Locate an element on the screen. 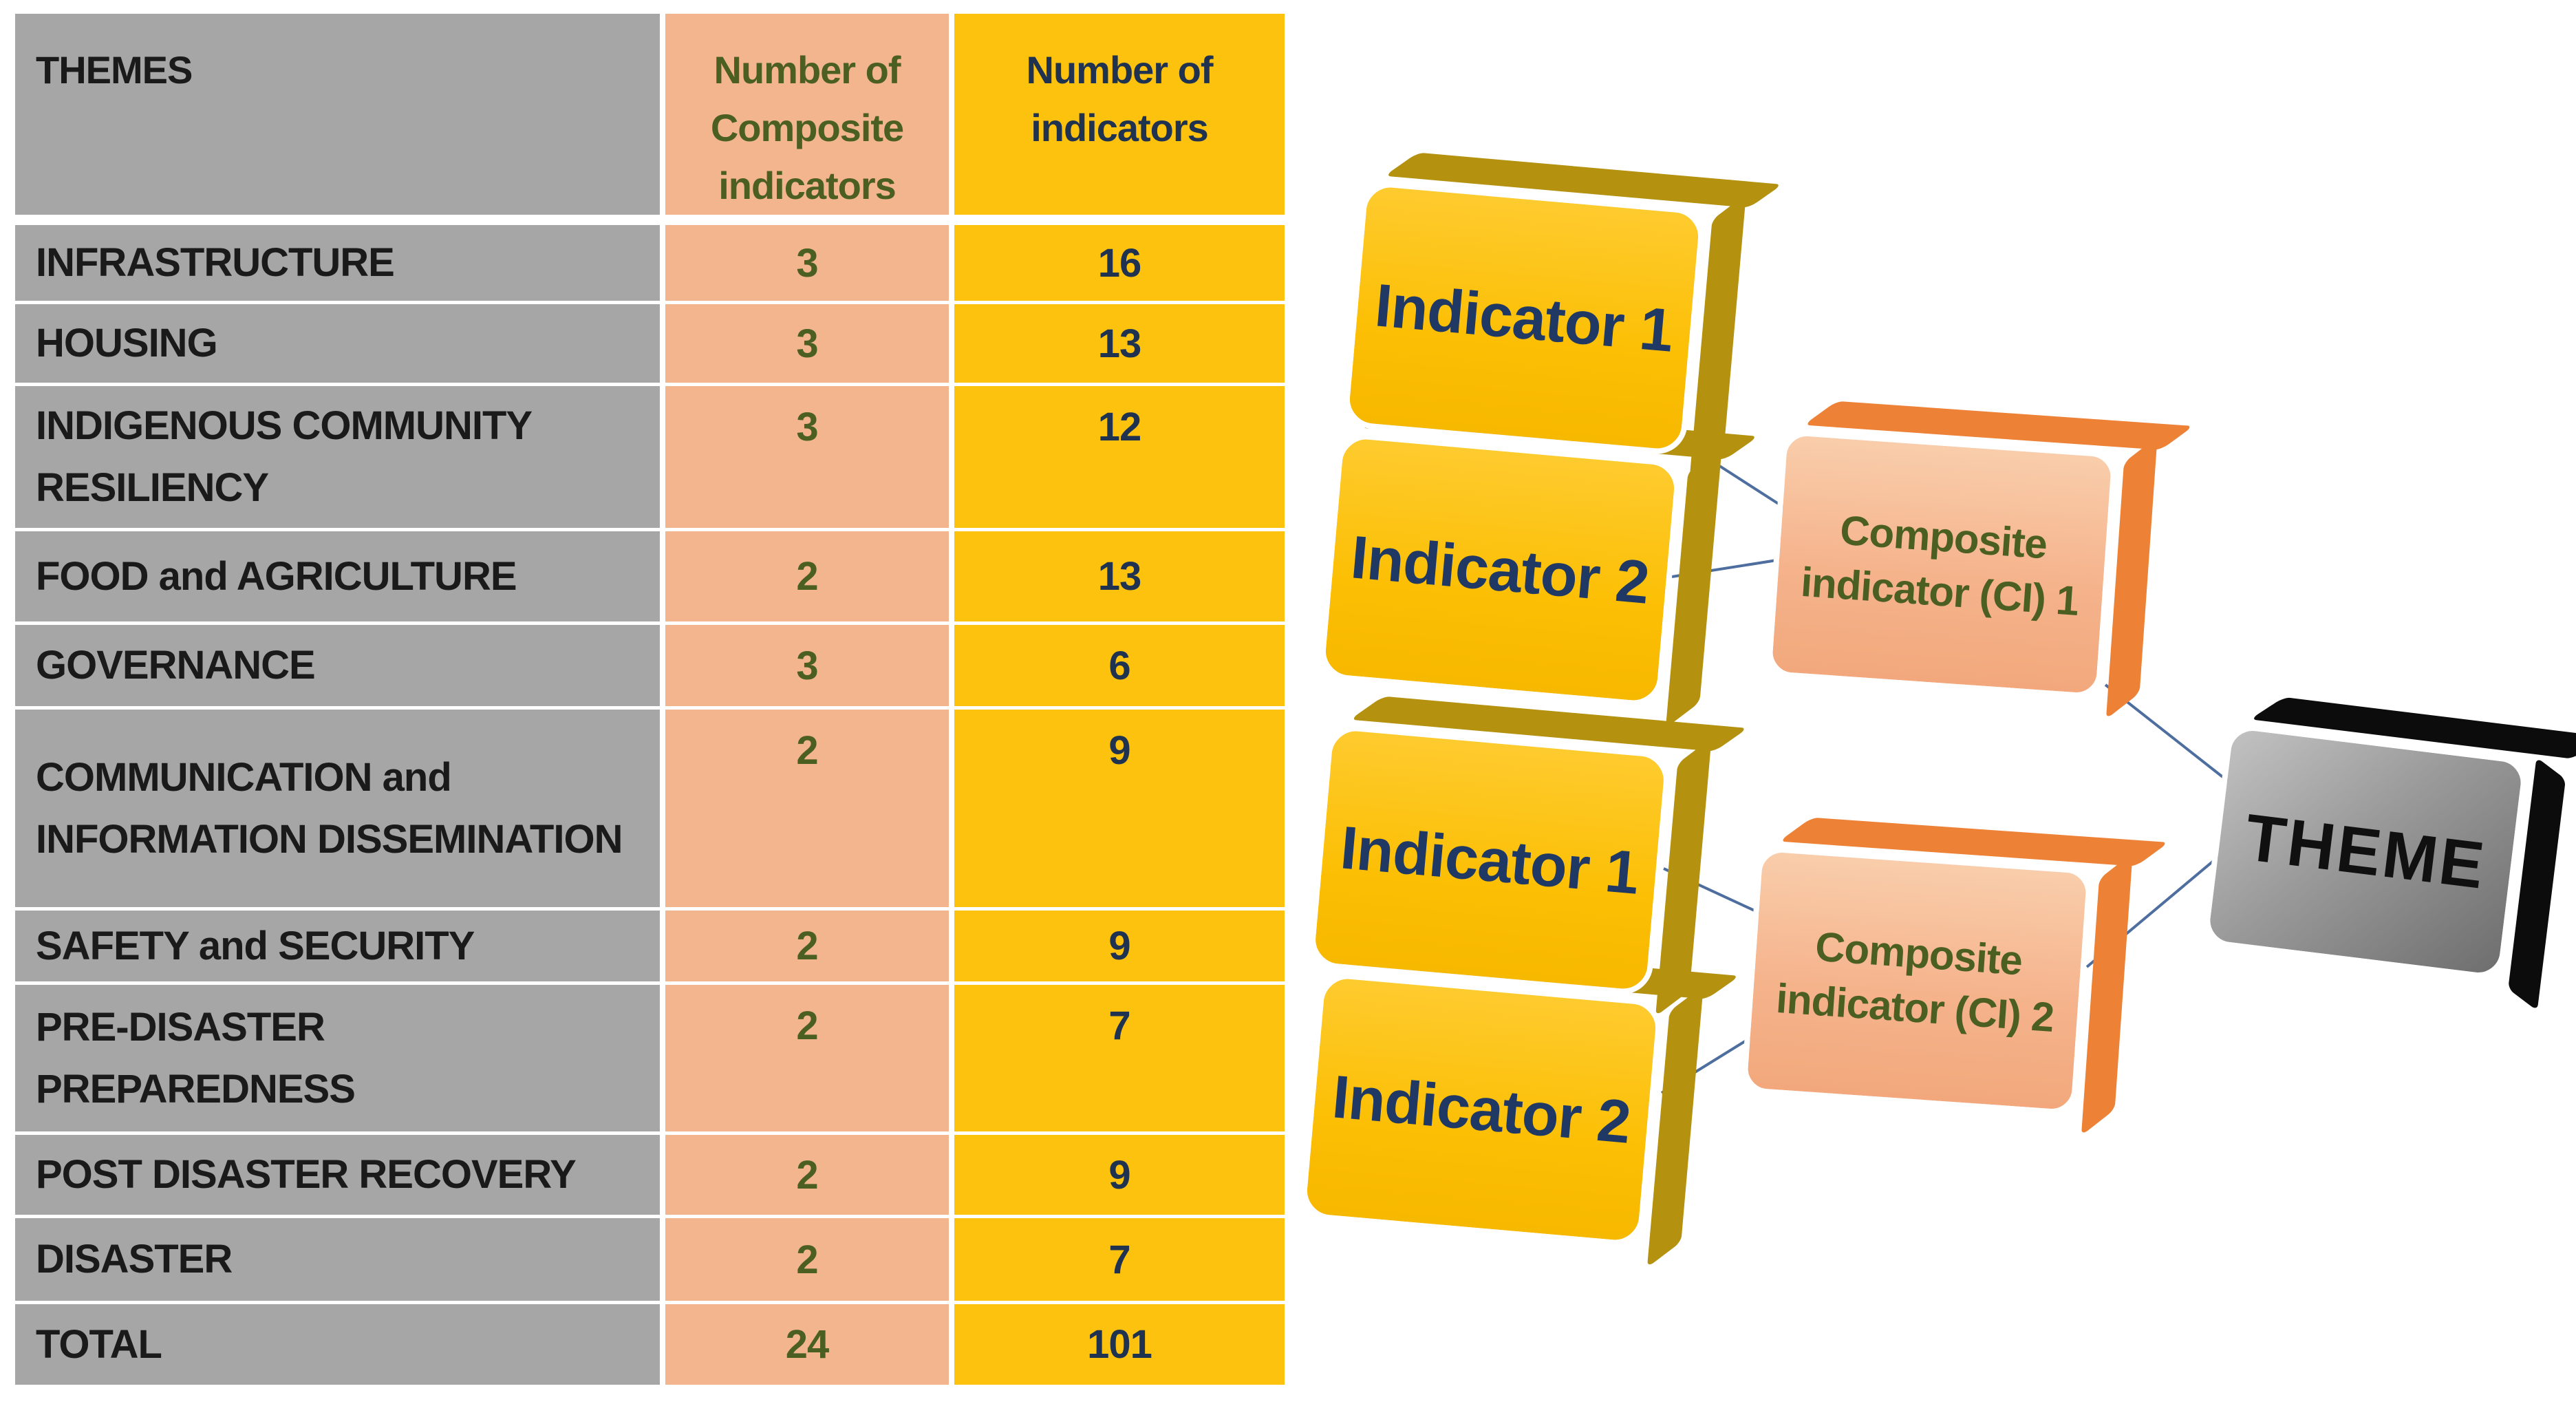 Image resolution: width=2576 pixels, height=1415 pixels. table-row: PRE-DISASTER PREPAREDNESS 2 7 is located at coordinates (650, 1058).